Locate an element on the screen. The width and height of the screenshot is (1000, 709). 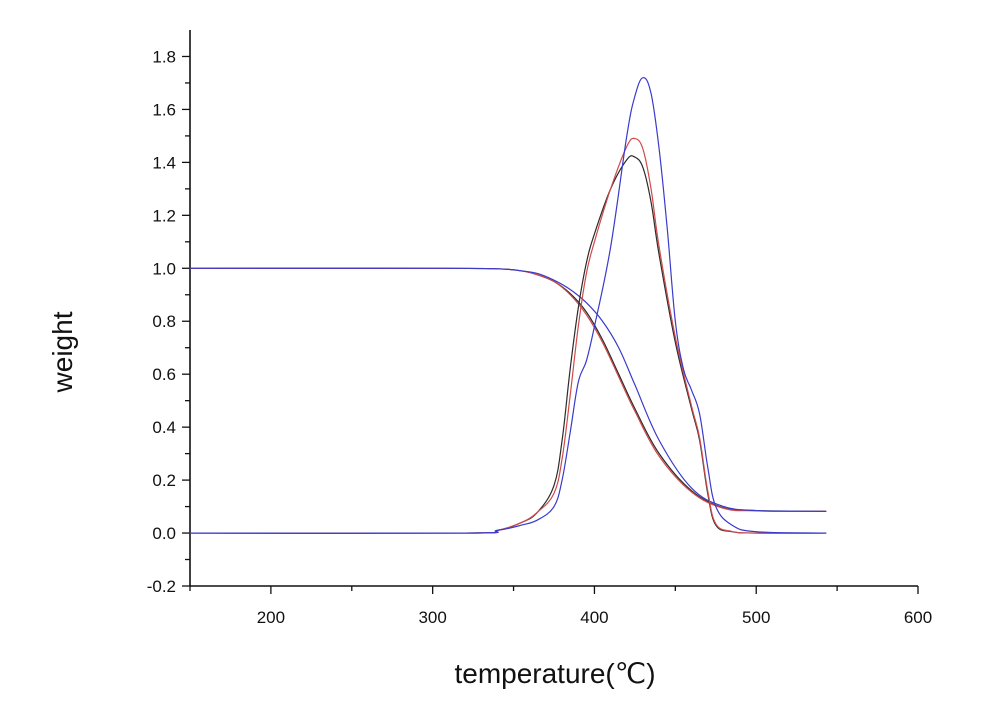
x-tick-label: 400 is located at coordinates (594, 617).